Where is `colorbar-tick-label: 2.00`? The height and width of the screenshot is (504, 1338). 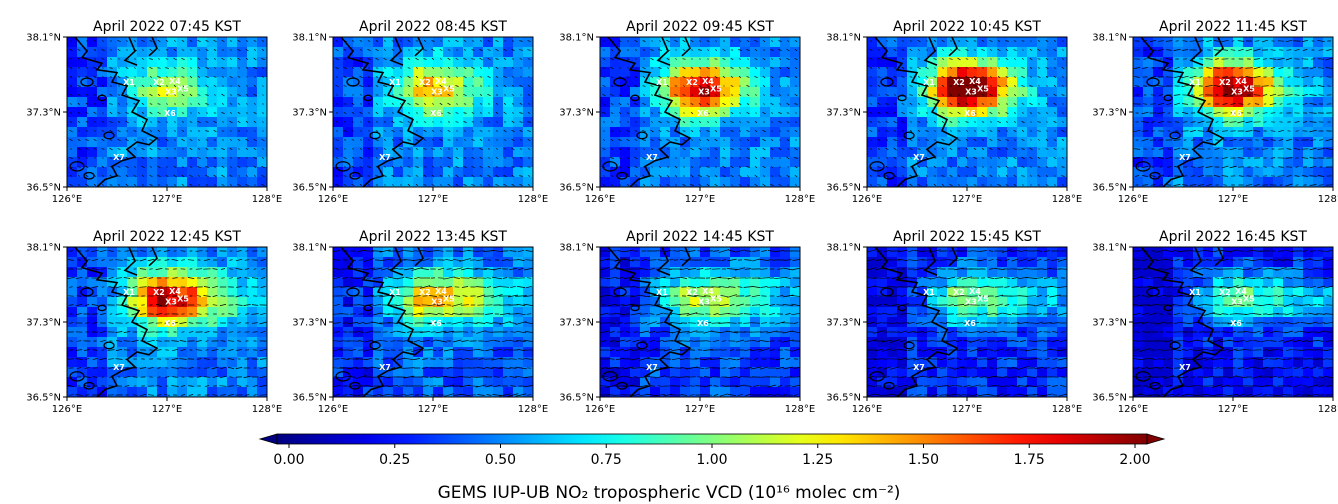
colorbar-tick-label: 2.00 is located at coordinates (1134, 460).